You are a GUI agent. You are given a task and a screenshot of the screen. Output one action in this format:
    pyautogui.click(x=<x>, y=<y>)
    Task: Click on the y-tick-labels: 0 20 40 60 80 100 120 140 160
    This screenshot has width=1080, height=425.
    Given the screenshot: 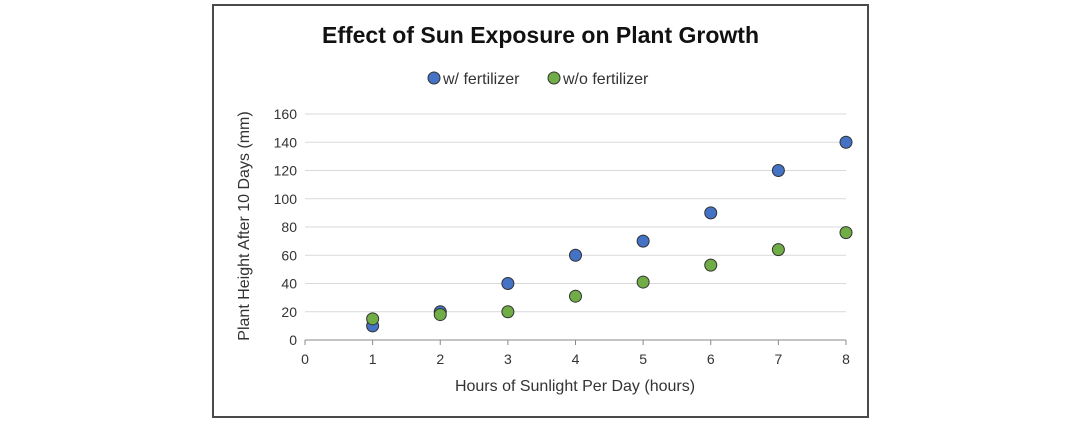 What is the action you would take?
    pyautogui.click(x=286, y=227)
    